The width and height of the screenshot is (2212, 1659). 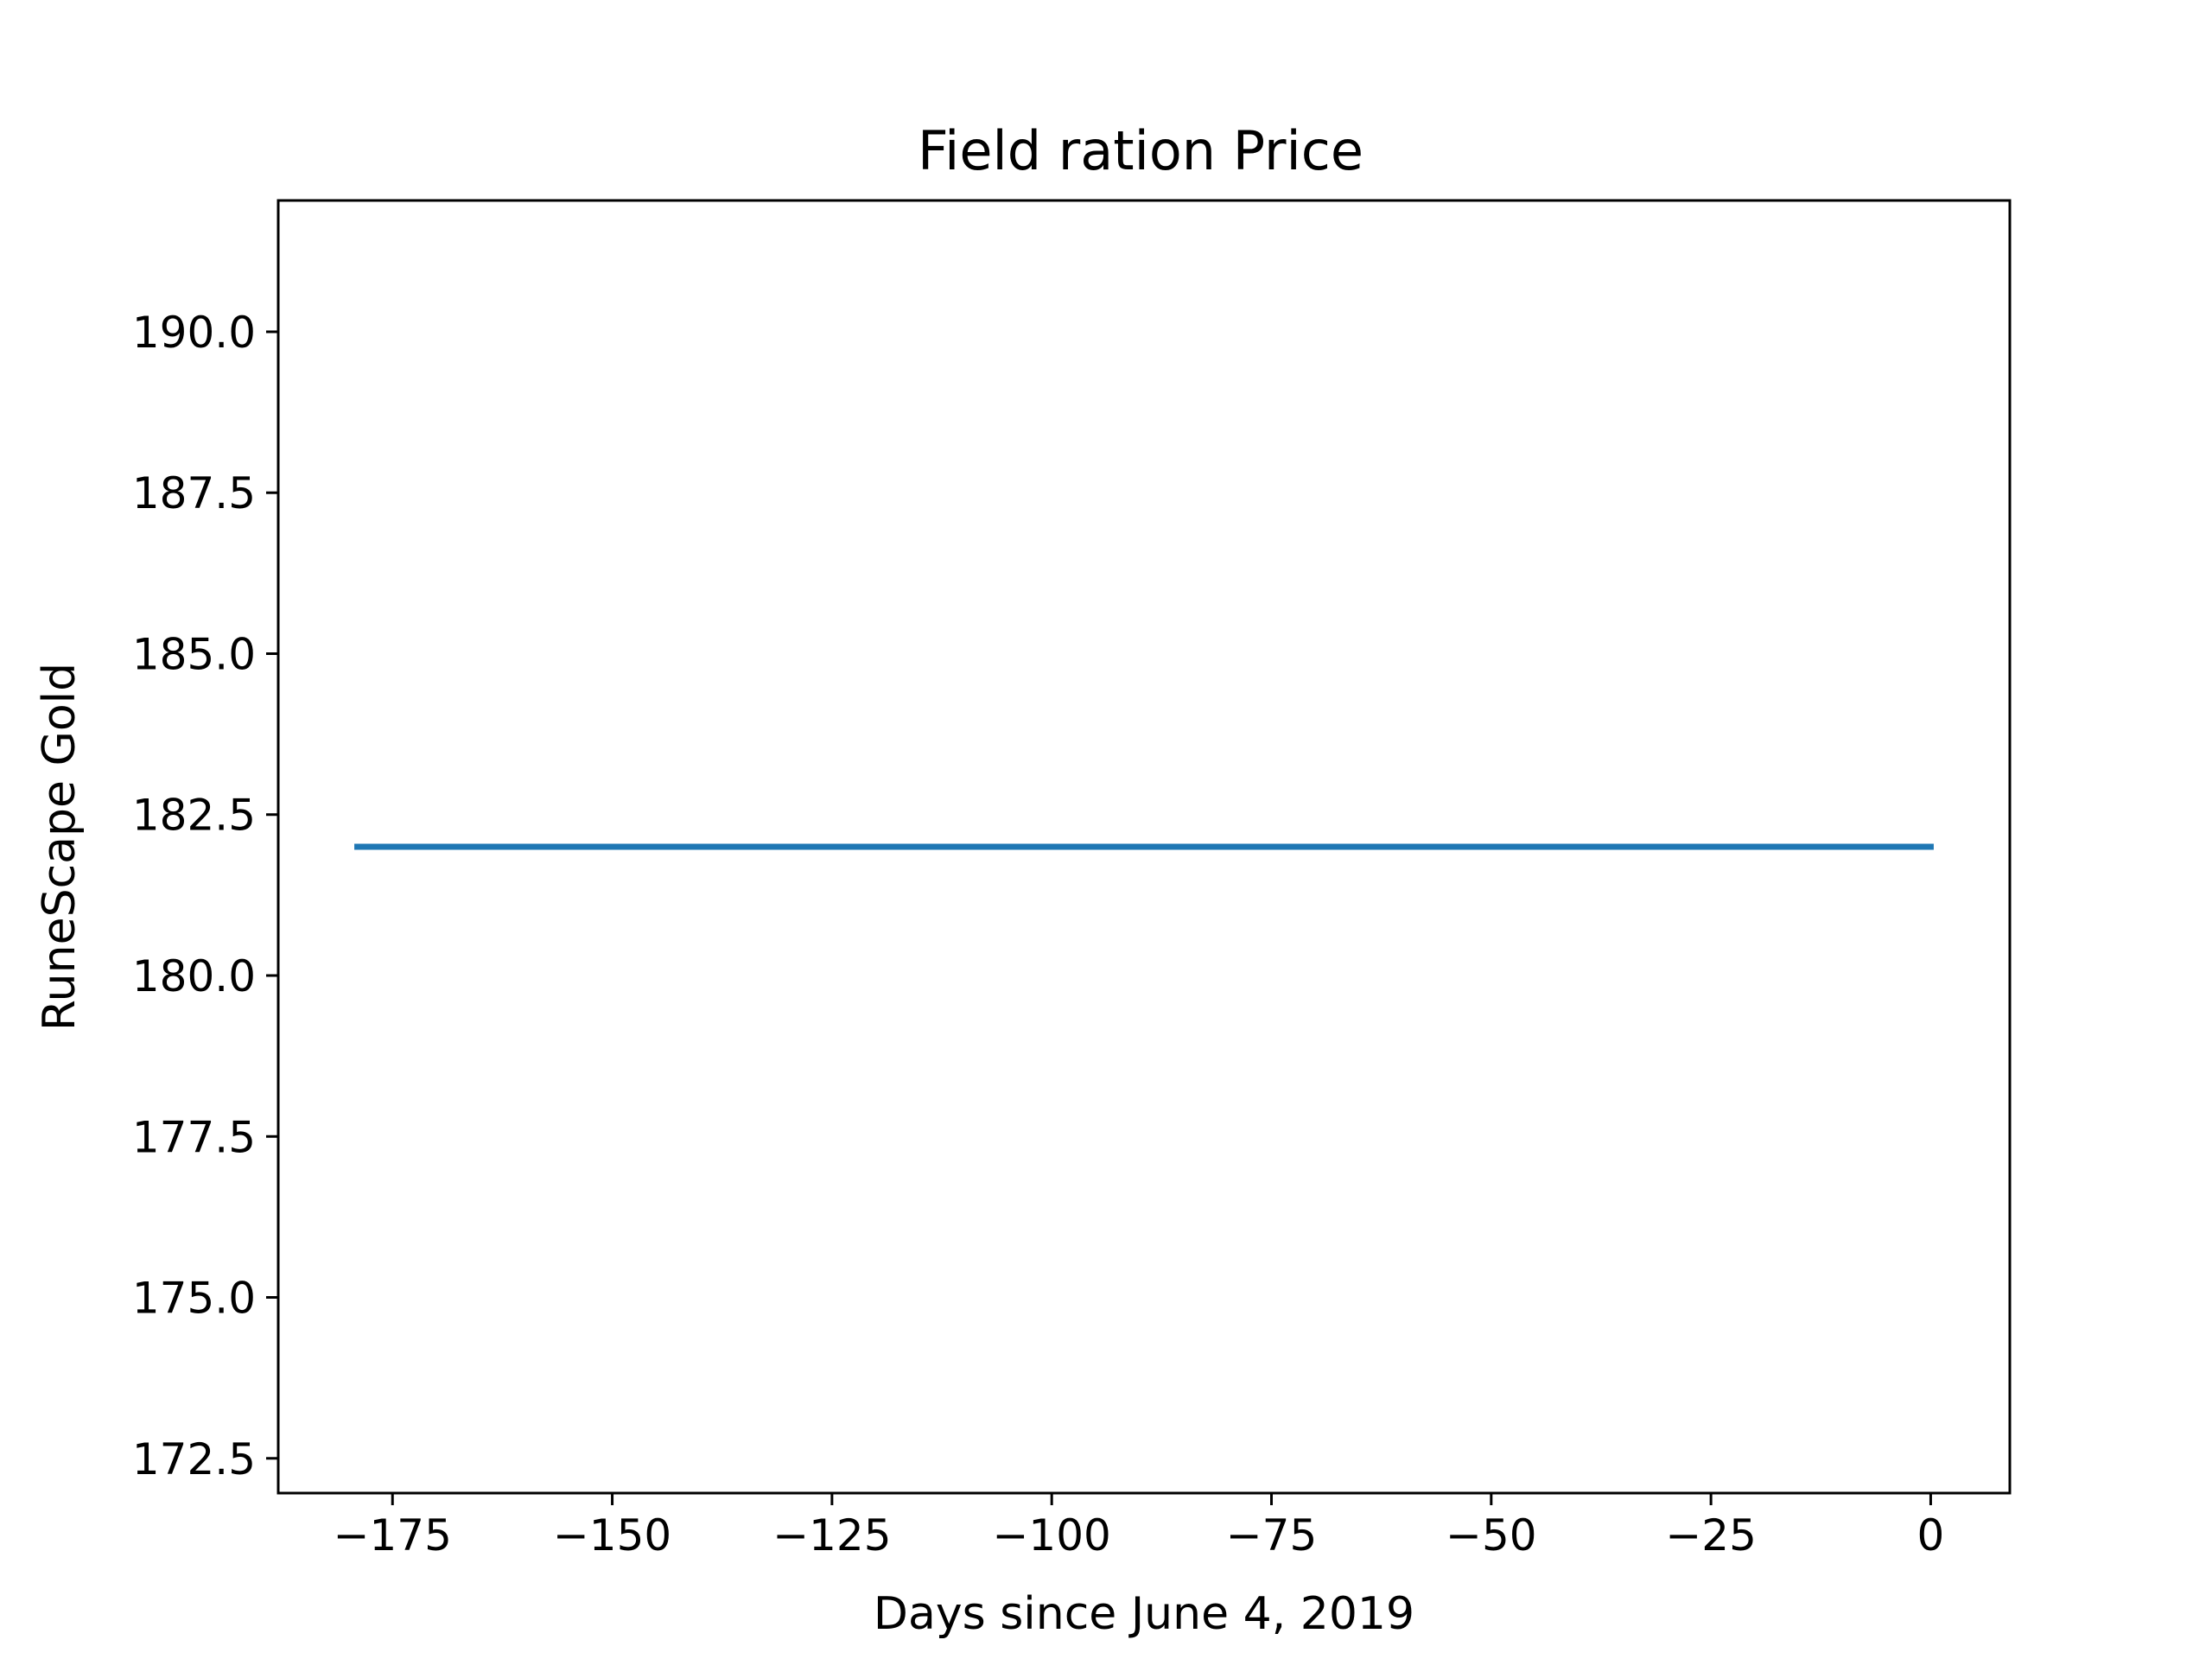 I want to click on y-tick-label: 182.5, so click(x=194, y=816).